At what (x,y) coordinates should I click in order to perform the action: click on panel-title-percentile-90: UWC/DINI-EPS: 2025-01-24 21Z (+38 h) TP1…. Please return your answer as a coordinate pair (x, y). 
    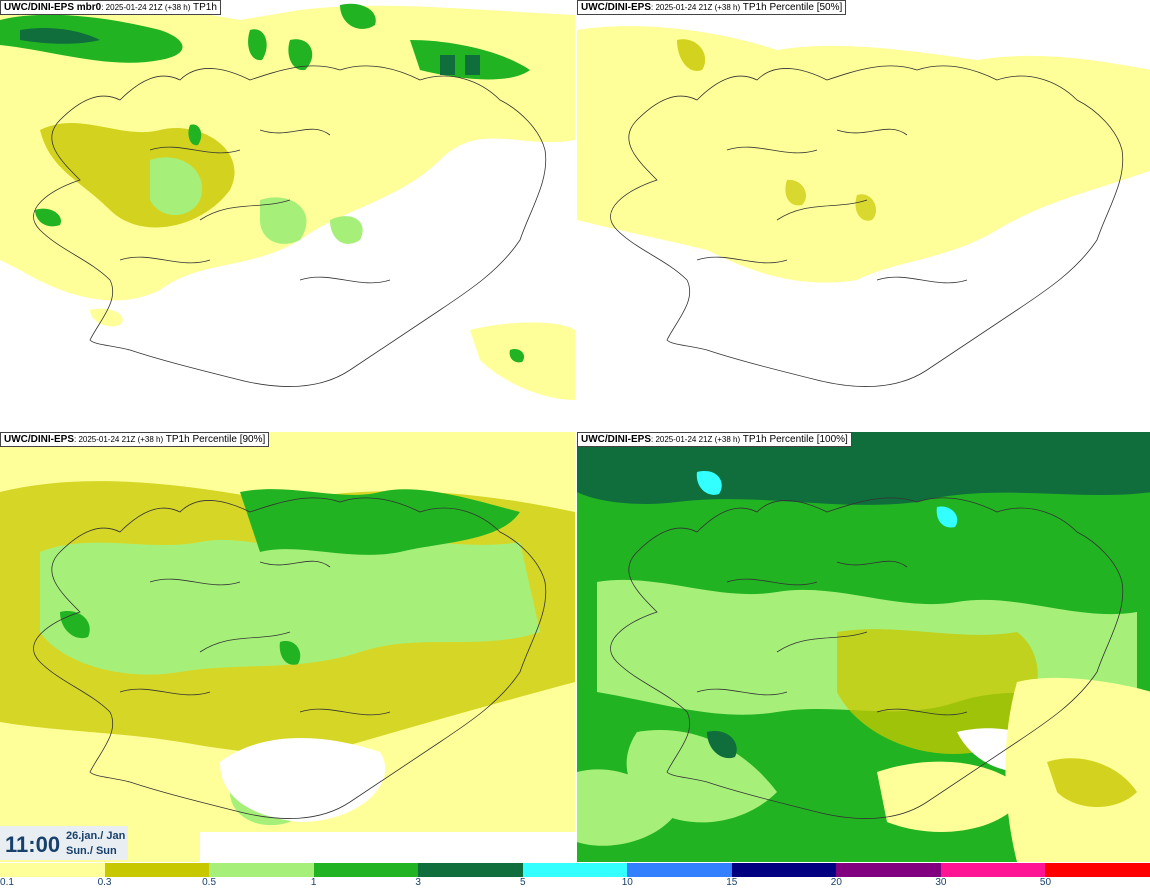
    Looking at the image, I should click on (135, 439).